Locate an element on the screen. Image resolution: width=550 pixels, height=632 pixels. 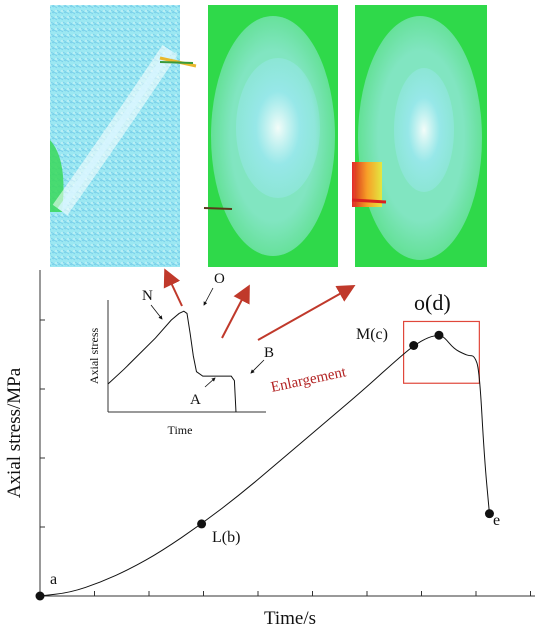
inset-chart: Axial stress Time N O A B is located at coordinates (180, 354).